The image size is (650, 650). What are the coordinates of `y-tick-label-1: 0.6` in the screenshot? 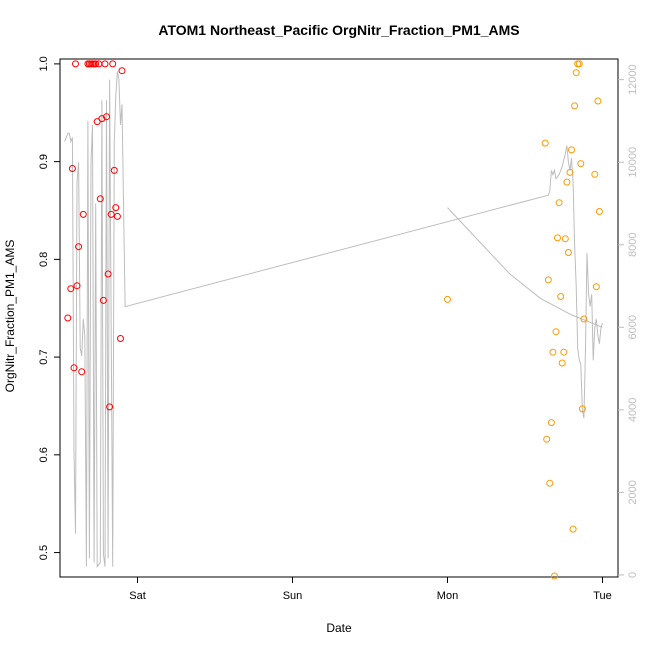 It's located at (44, 454).